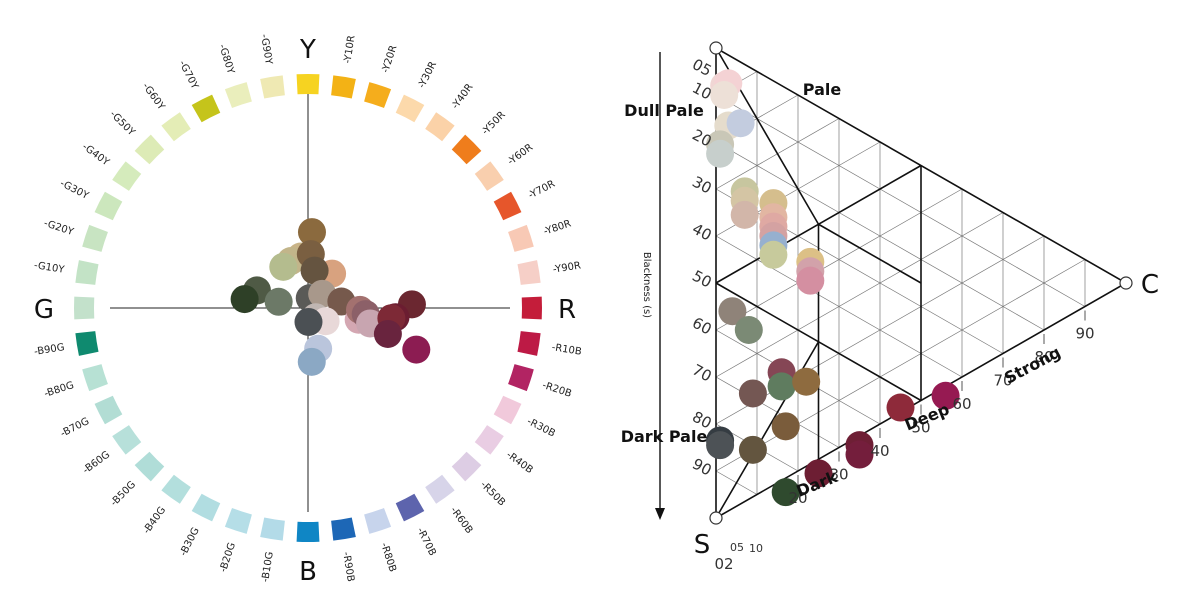 The width and height of the screenshot is (1200, 615). Describe the element at coordinates (492, 493) in the screenshot. I see `hue-label-r50b: -R50B` at that location.